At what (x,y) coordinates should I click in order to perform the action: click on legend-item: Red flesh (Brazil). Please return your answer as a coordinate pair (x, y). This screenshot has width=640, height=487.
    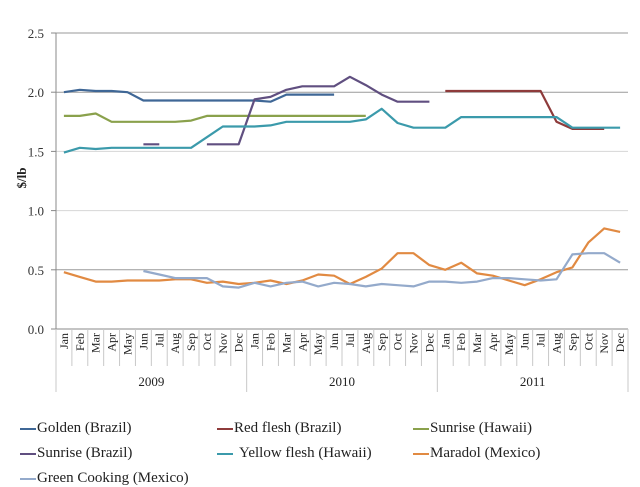
    Looking at the image, I should click on (279, 428).